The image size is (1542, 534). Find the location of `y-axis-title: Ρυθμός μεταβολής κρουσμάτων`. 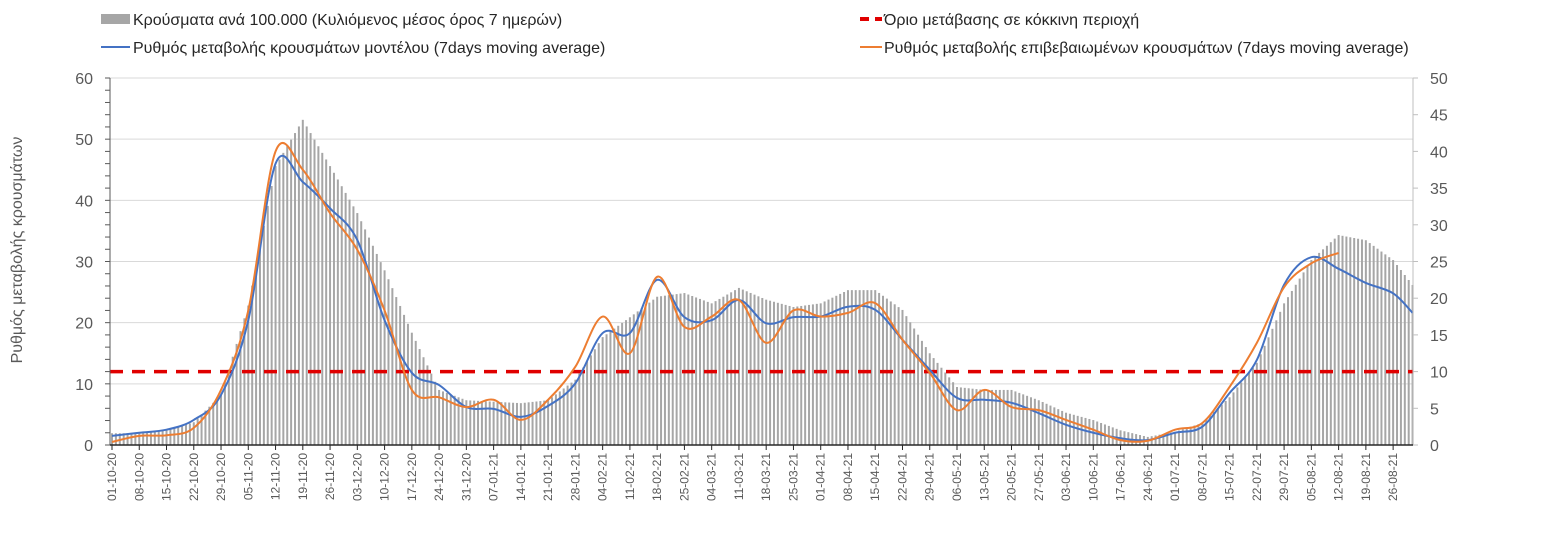

y-axis-title: Ρυθμός μεταβολής κρουσμάτων is located at coordinates (17, 250).